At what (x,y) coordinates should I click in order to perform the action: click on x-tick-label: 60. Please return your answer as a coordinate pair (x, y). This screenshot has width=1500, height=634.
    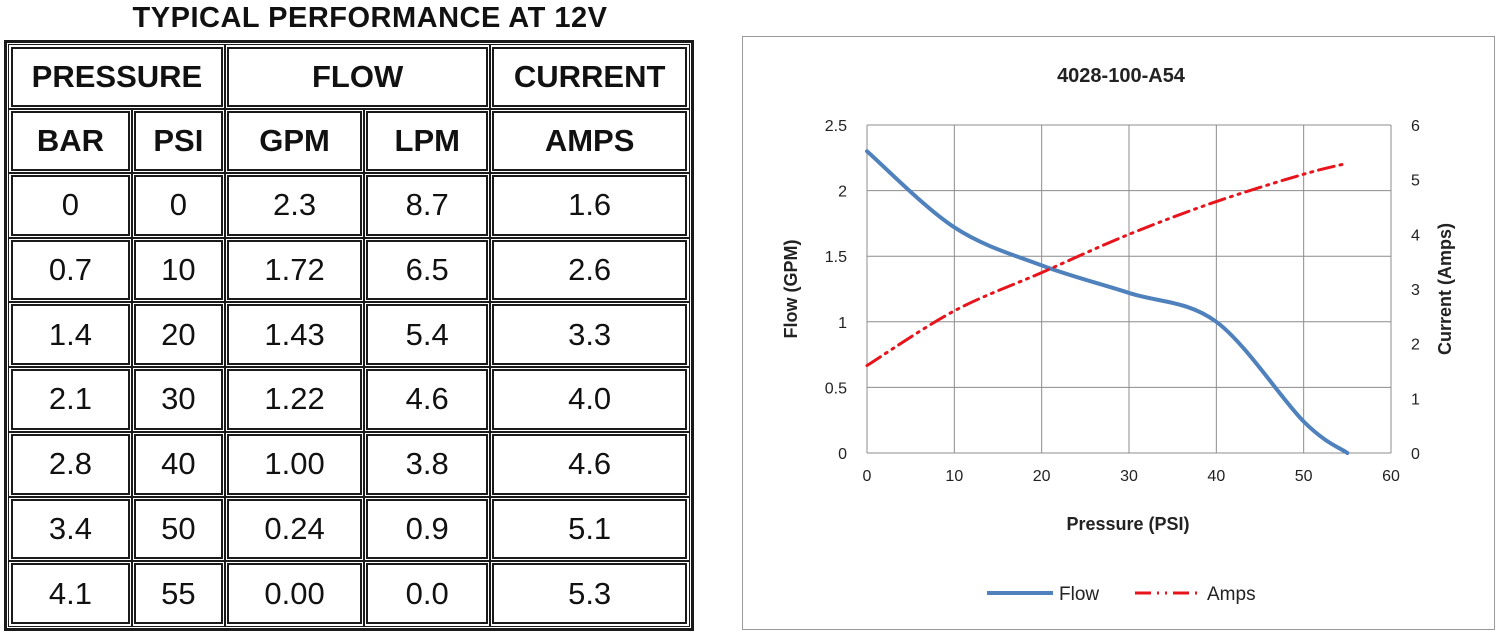
    Looking at the image, I should click on (1391, 476).